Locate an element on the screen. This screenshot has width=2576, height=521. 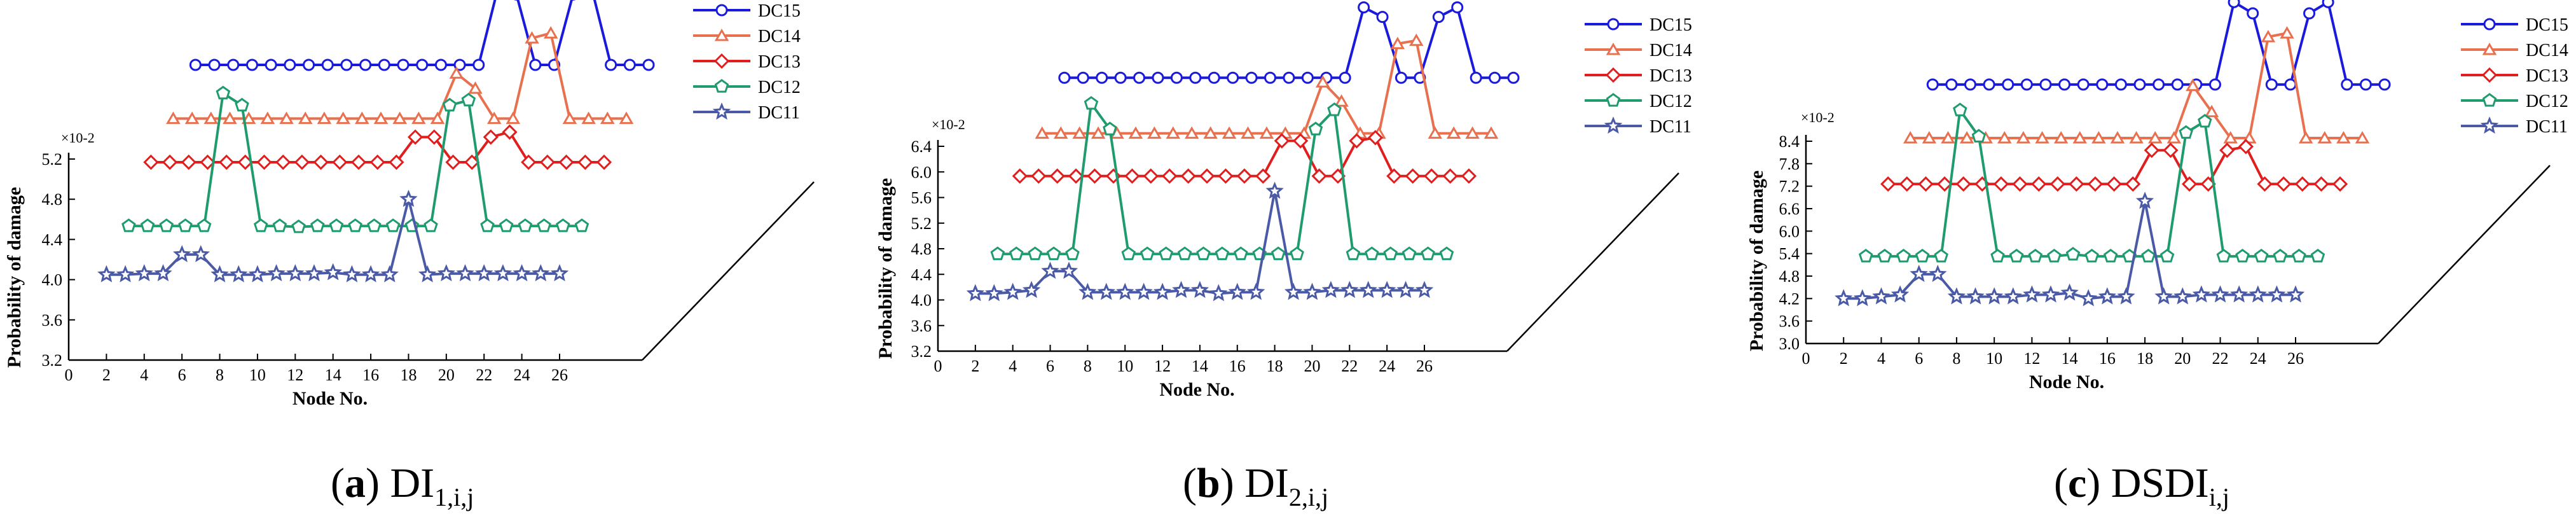
y-tick-label: 4.2 is located at coordinates (1789, 298).